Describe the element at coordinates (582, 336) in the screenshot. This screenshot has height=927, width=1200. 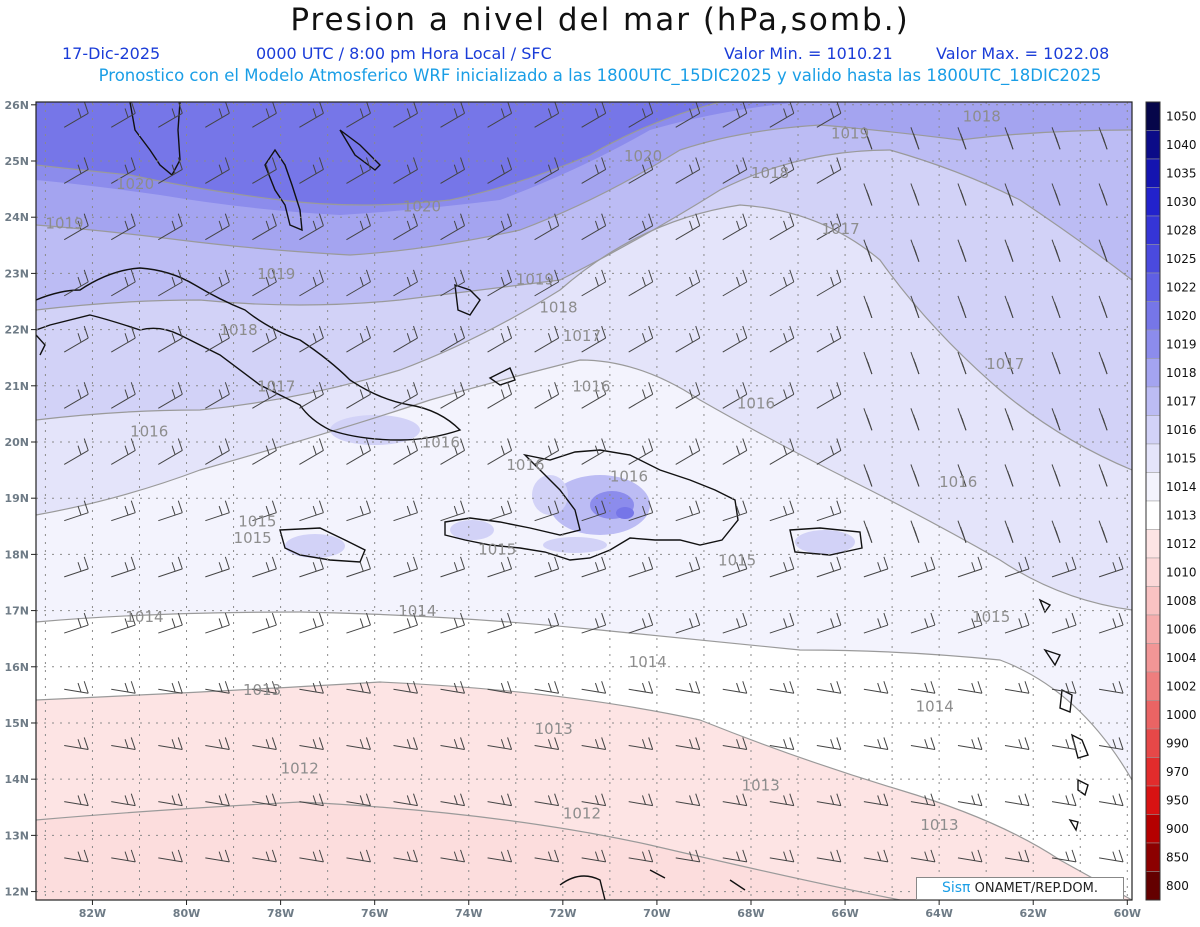
I see `isobar-label: 1017` at that location.